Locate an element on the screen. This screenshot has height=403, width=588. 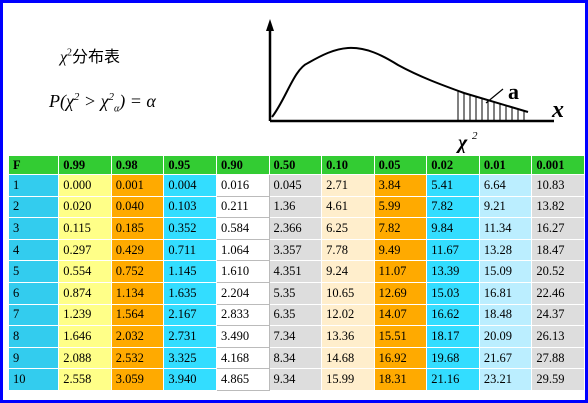
value-cell: 5.41 is located at coordinates (453, 185).